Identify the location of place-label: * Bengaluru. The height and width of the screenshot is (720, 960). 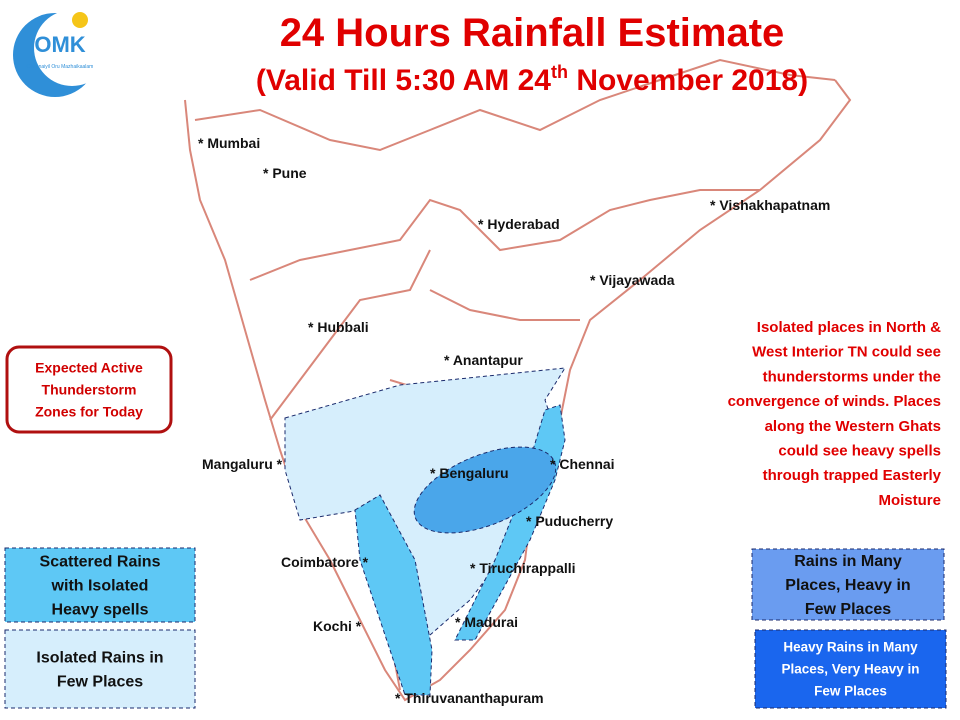
(469, 473).